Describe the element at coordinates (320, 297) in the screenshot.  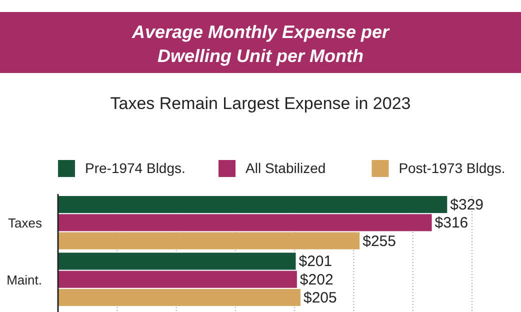
I see `data-label: $205` at that location.